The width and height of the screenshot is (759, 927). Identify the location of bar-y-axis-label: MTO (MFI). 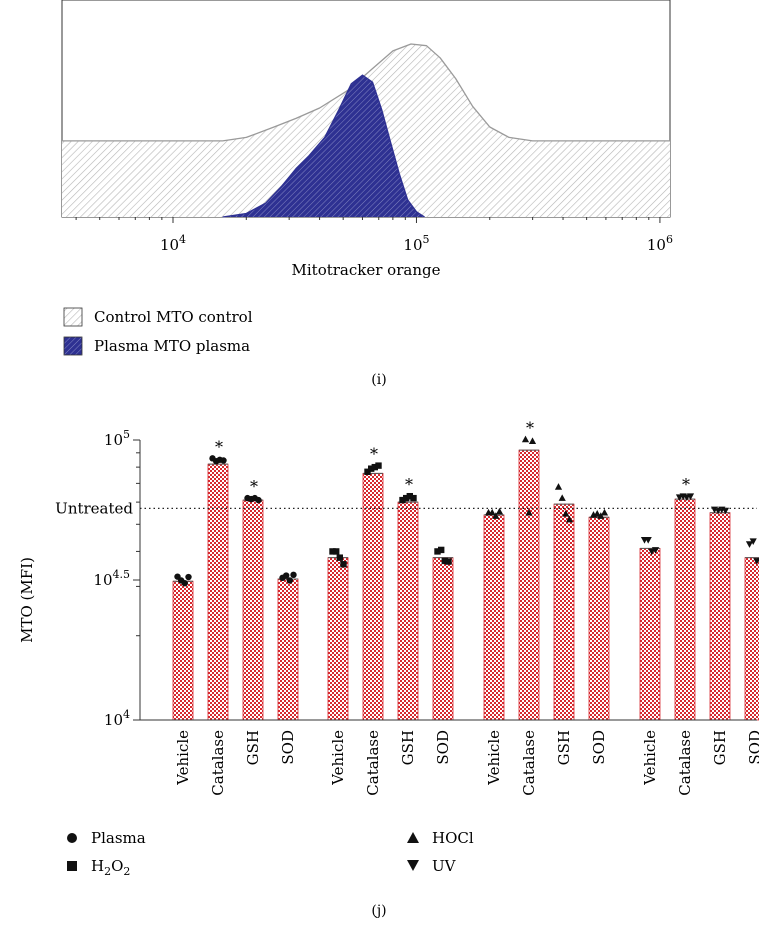
(27, 600).